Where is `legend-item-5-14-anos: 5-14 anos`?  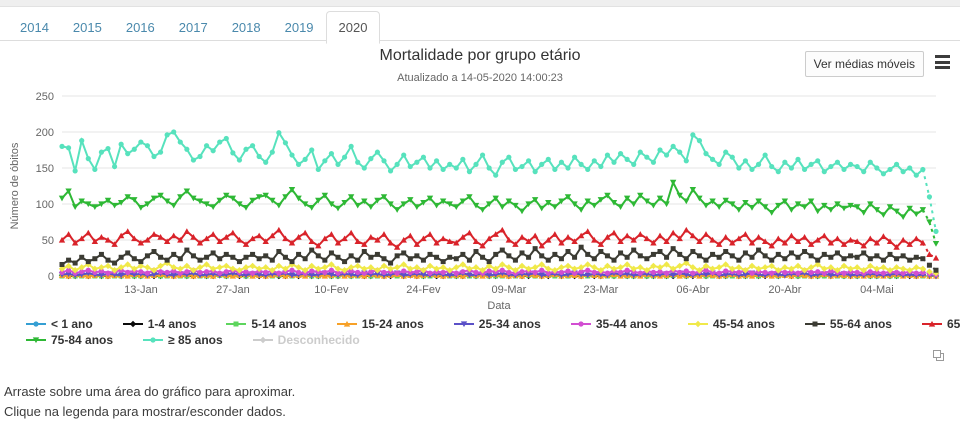 legend-item-5-14-anos: 5-14 anos is located at coordinates (266, 324).